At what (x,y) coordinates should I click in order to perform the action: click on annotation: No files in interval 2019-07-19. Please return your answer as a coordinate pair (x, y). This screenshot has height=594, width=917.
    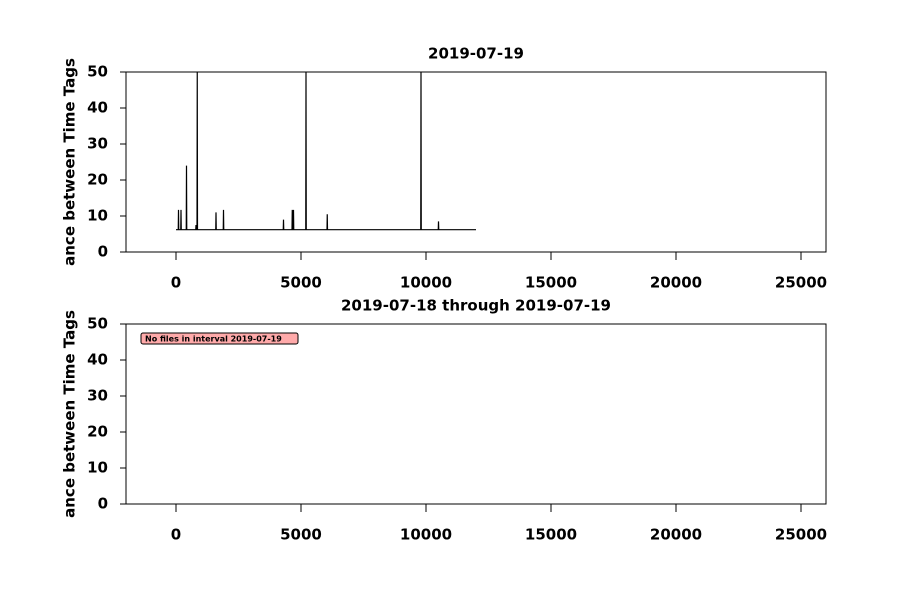
    Looking at the image, I should click on (213, 339).